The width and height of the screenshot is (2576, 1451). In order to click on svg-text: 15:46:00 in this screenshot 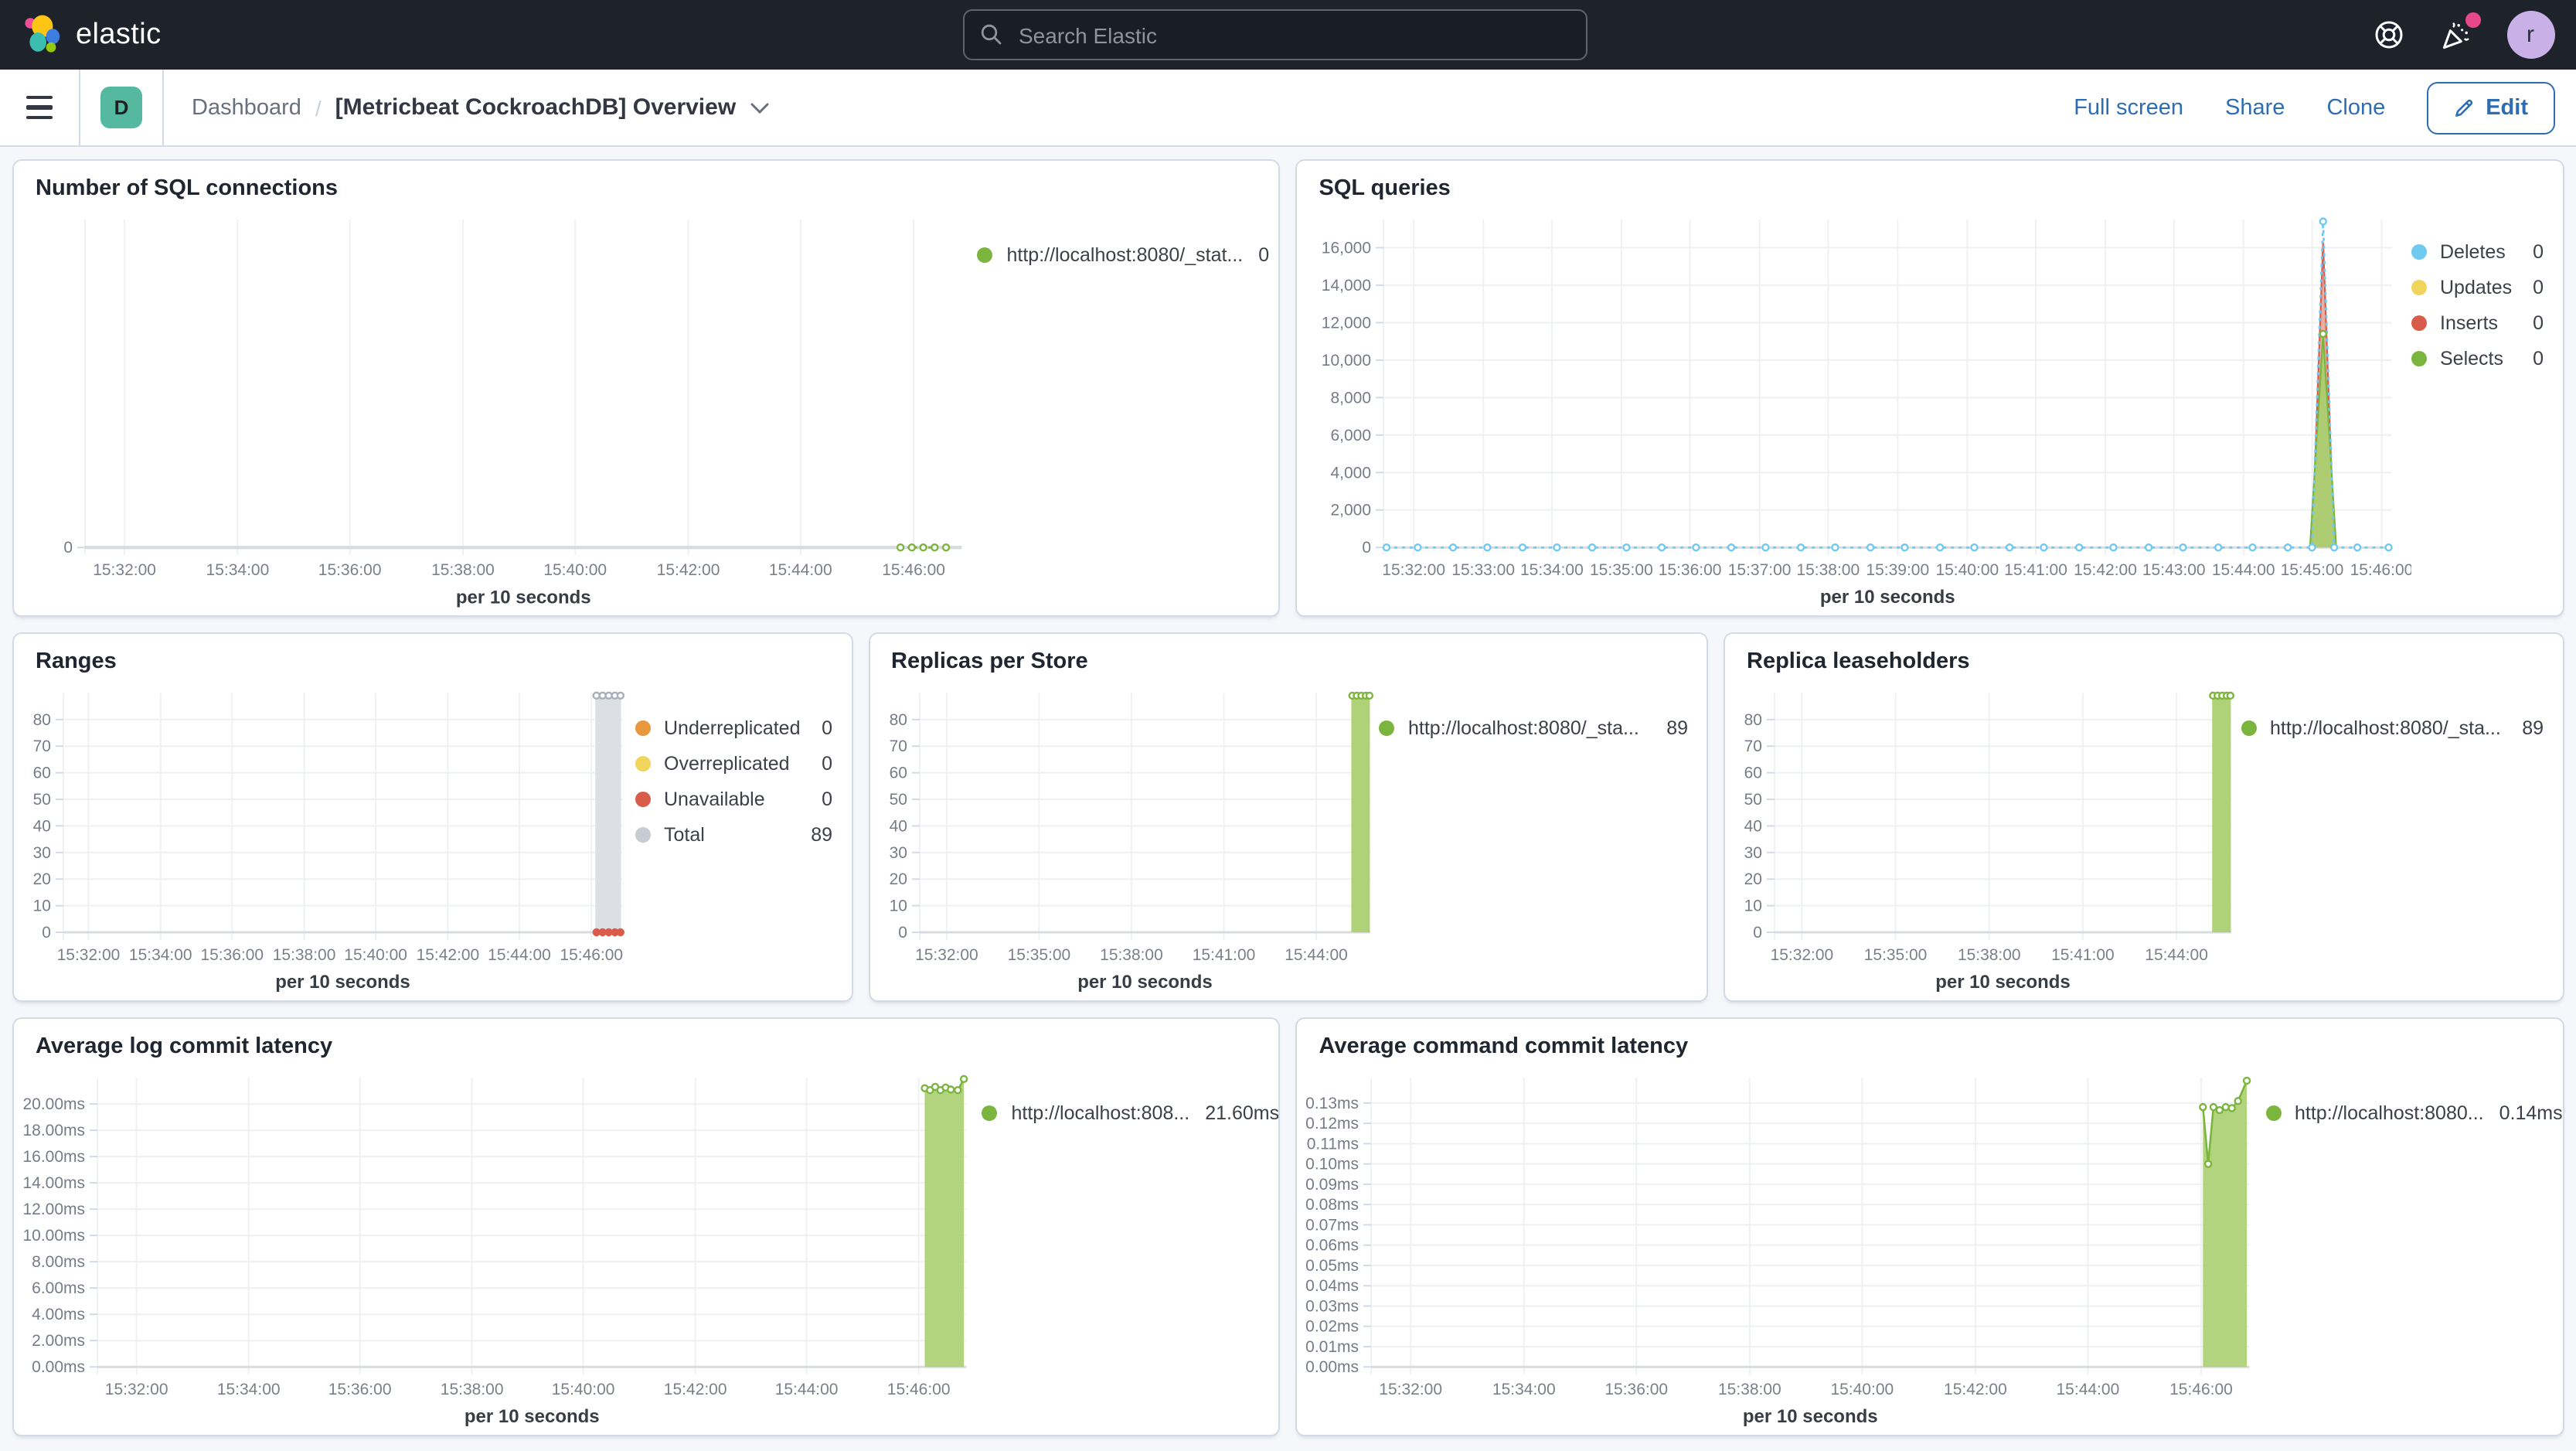, I will do `click(591, 955)`.